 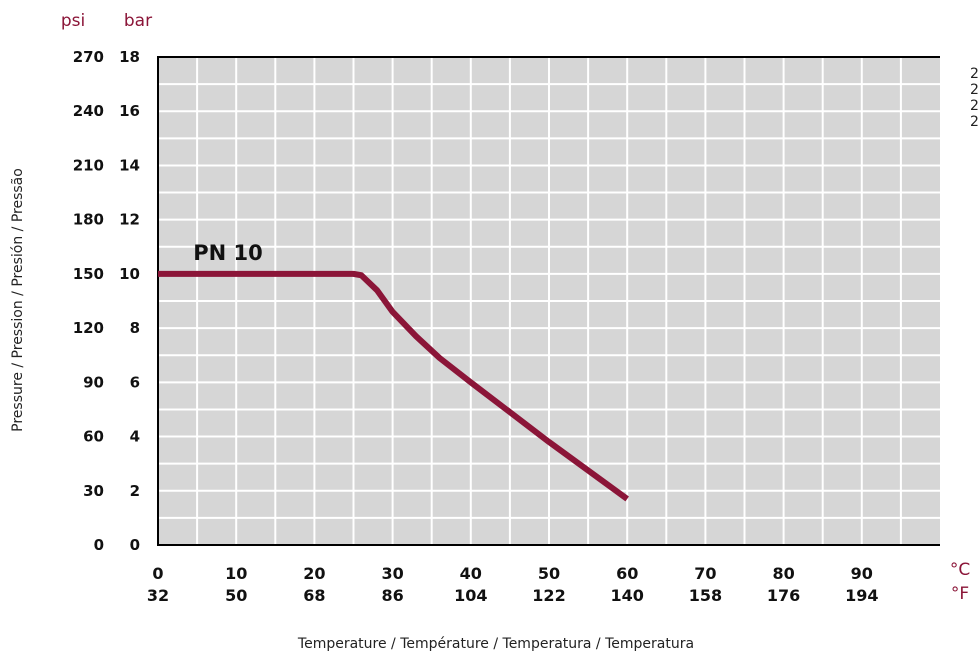 What do you see at coordinates (88, 220) in the screenshot?
I see `y-tick-label-psi: 180` at bounding box center [88, 220].